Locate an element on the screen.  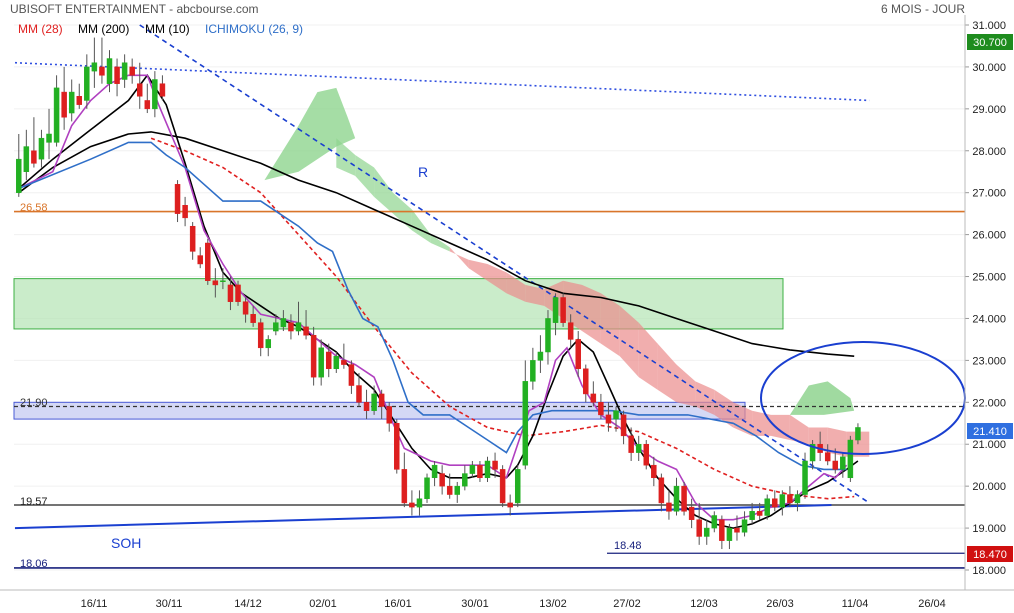
x-tick-label: 13/02 is located at coordinates (553, 604).